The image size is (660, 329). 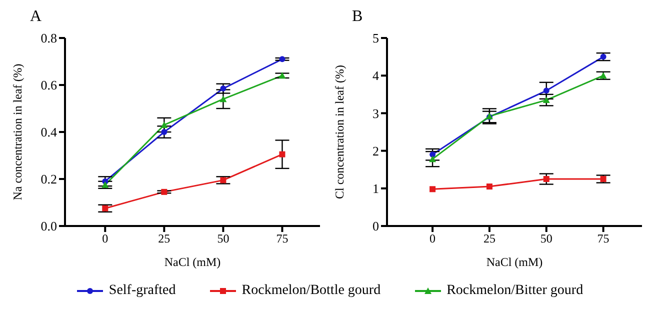 I want to click on y-tick-label: 5, so click(x=375, y=38).